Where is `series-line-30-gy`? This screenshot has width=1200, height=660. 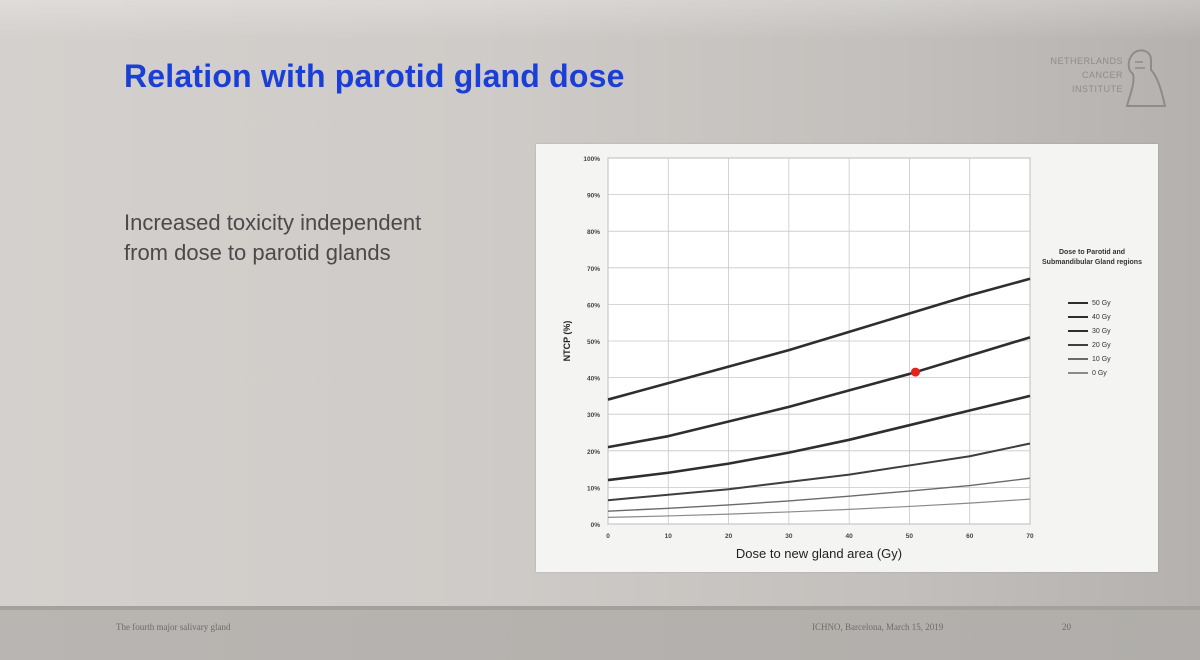 series-line-30-gy is located at coordinates (819, 438).